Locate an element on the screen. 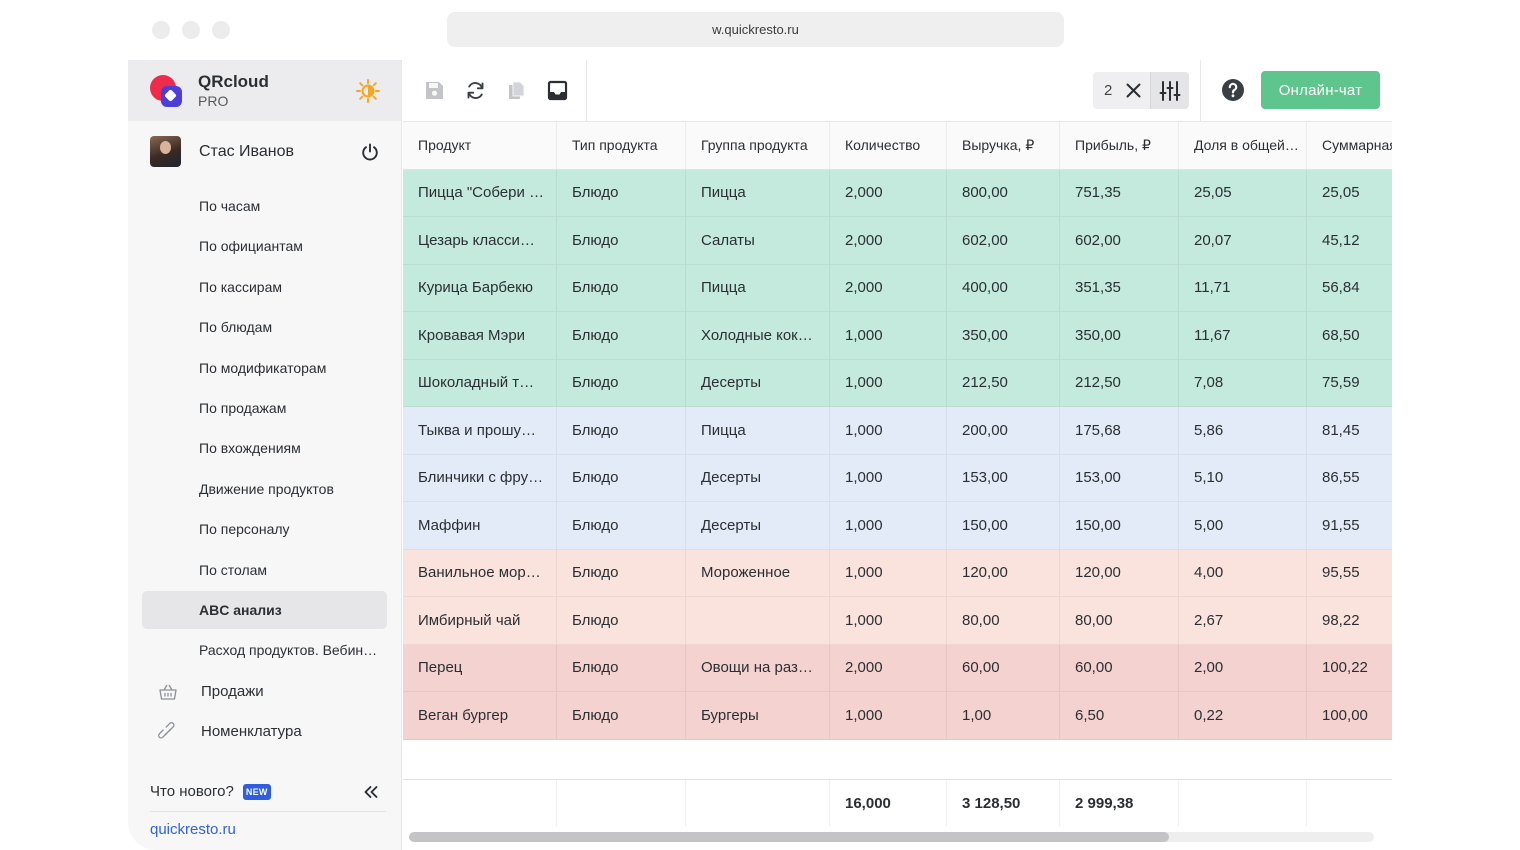  menu-item-by-hours: По часам is located at coordinates (230, 206).